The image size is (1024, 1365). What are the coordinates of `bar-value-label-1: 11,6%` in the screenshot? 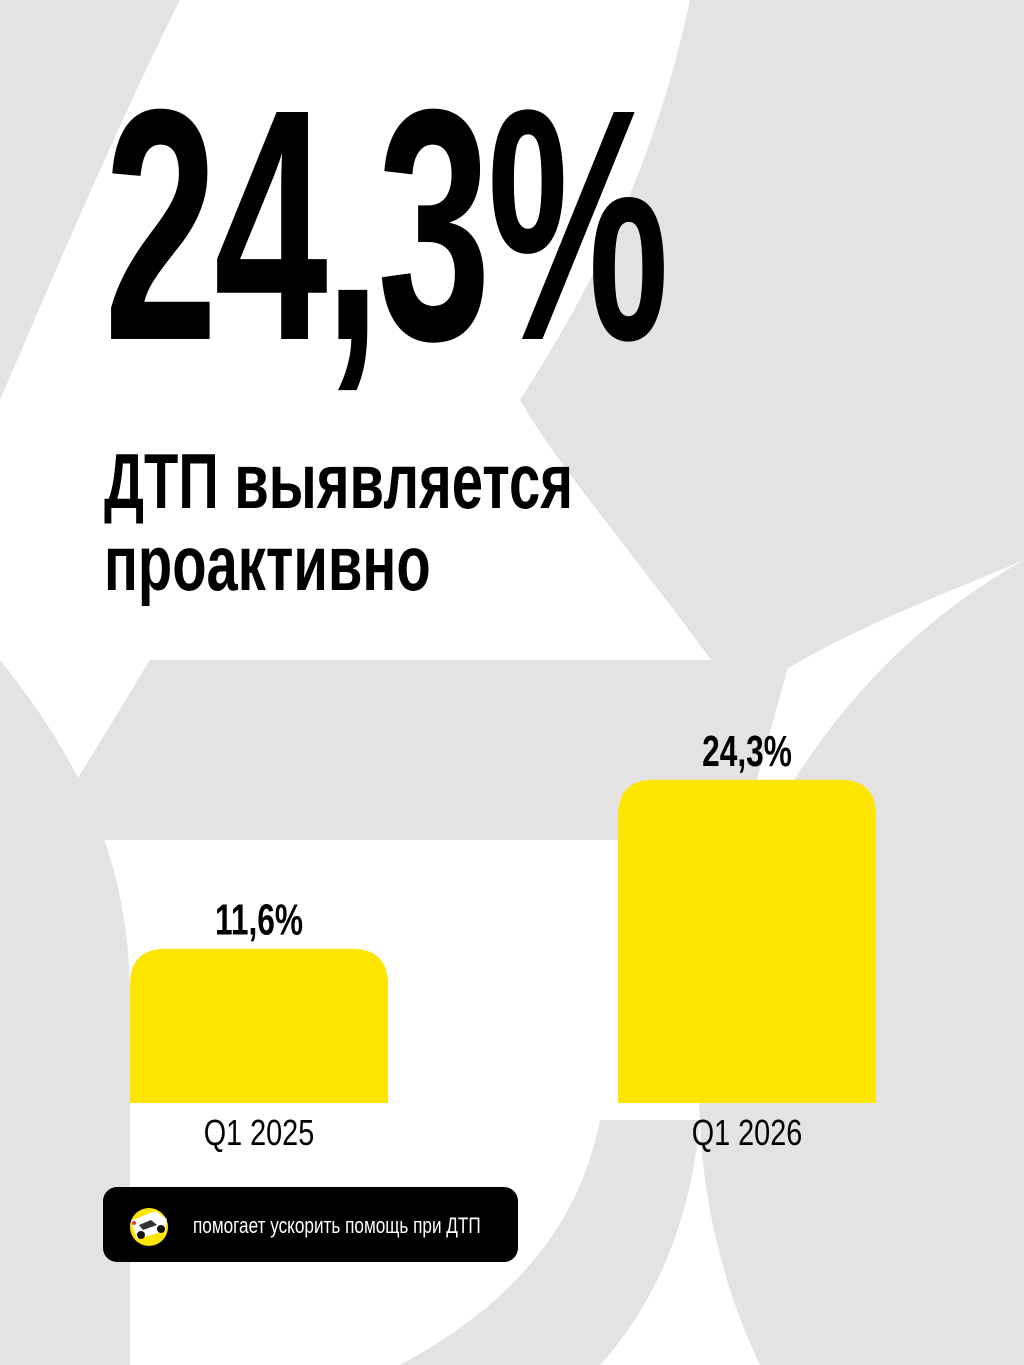 It's located at (259, 920).